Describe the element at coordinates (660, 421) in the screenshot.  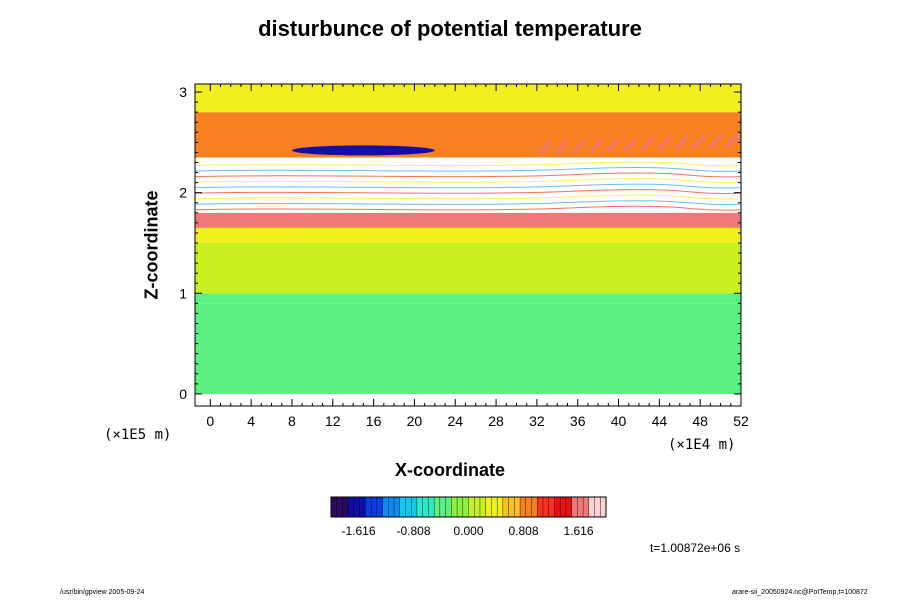
I see `x-tick-label: 44` at that location.